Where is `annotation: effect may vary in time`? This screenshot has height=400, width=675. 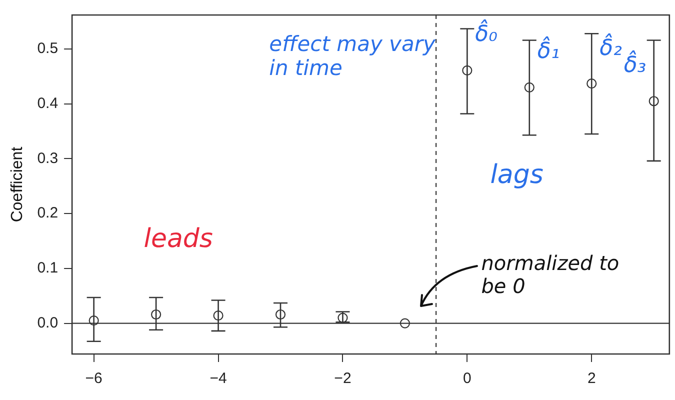 annotation: effect may vary in time is located at coordinates (352, 56).